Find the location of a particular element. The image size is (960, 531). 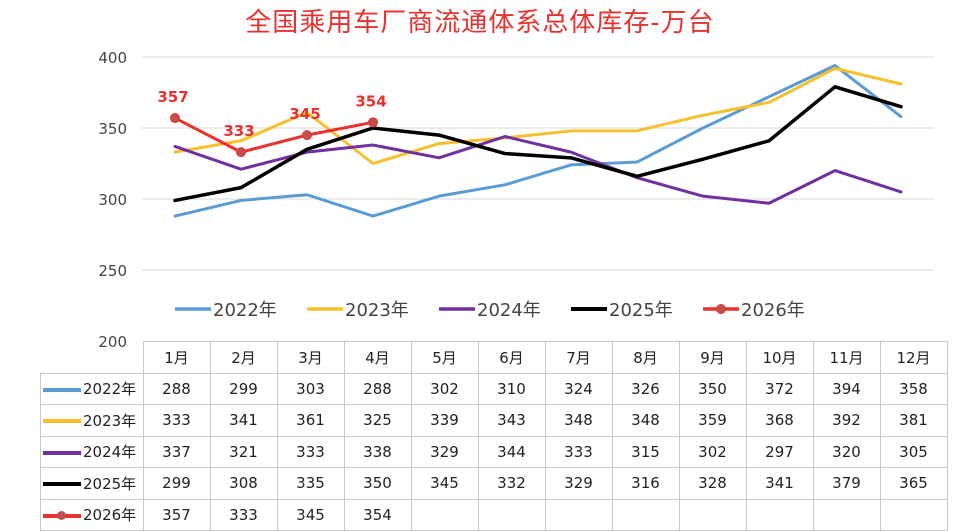

table-column-header: 7月 is located at coordinates (578, 357).